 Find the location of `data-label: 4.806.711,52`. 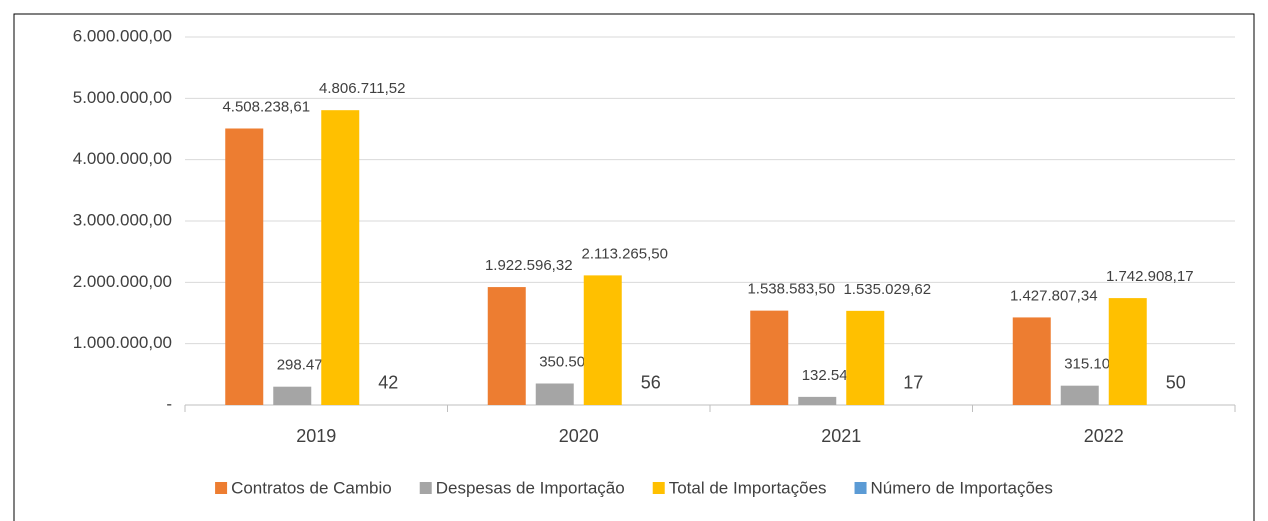

data-label: 4.806.711,52 is located at coordinates (362, 88).